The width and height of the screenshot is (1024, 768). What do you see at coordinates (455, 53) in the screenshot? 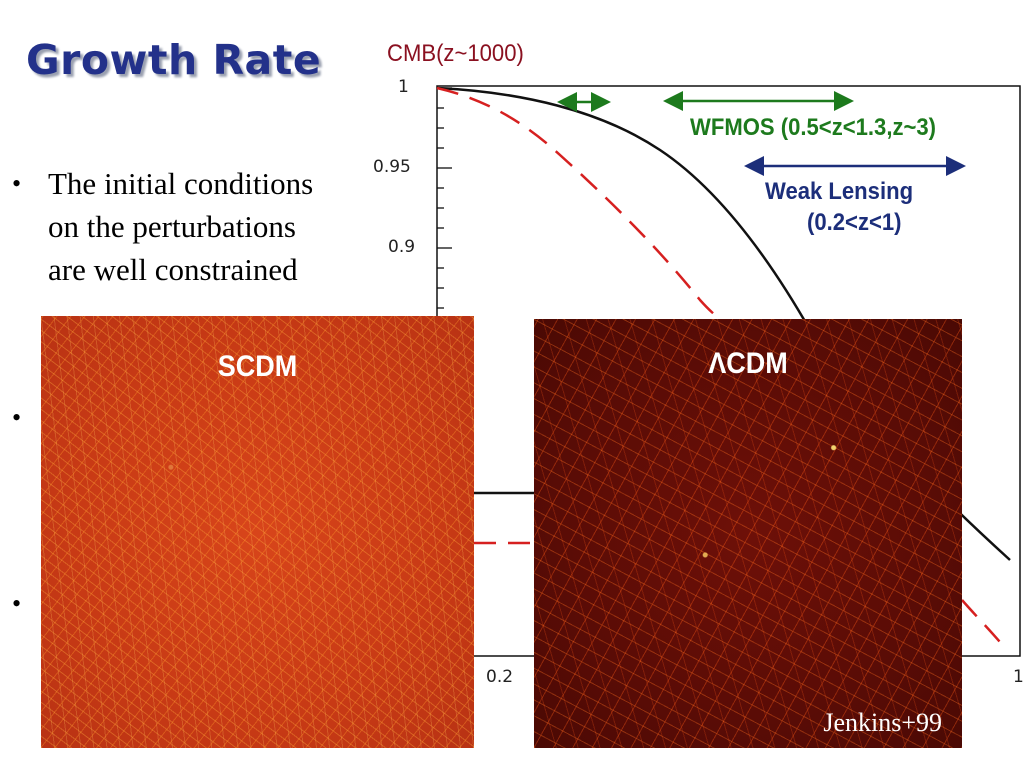
I see `cmb-annotation: CMB(z~1000)` at bounding box center [455, 53].